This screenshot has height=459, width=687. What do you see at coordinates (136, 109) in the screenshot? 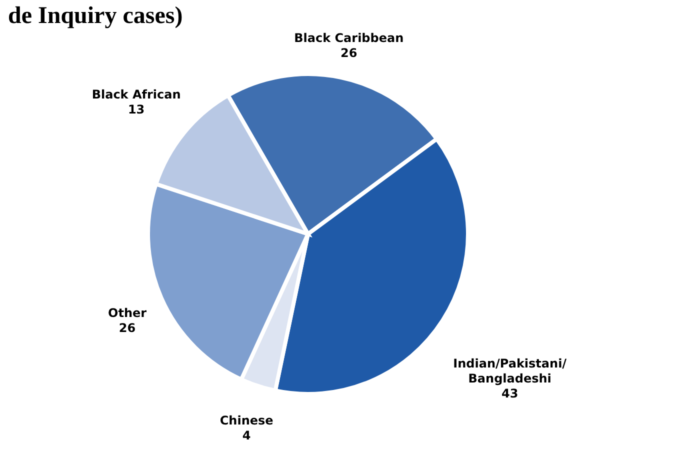
I see `data-label: 13` at bounding box center [136, 109].